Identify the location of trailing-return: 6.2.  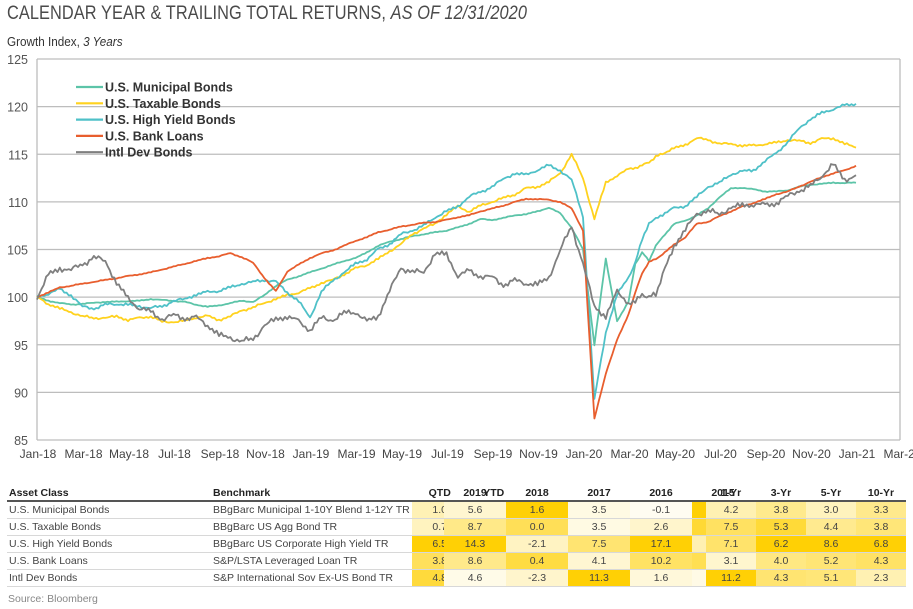
(781, 544).